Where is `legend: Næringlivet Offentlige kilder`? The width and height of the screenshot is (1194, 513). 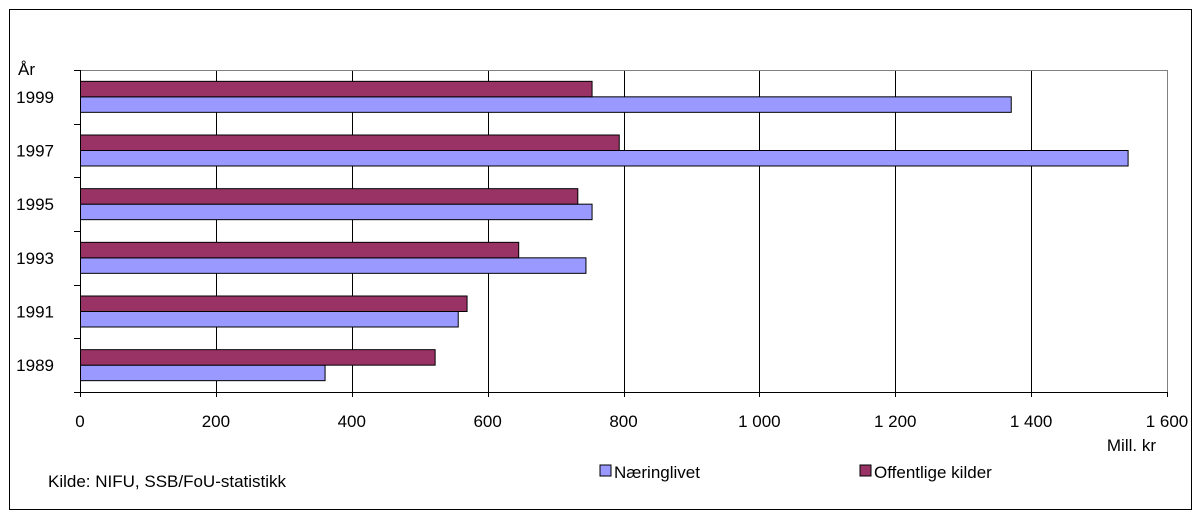 legend: Næringlivet Offentlige kilder is located at coordinates (795, 472).